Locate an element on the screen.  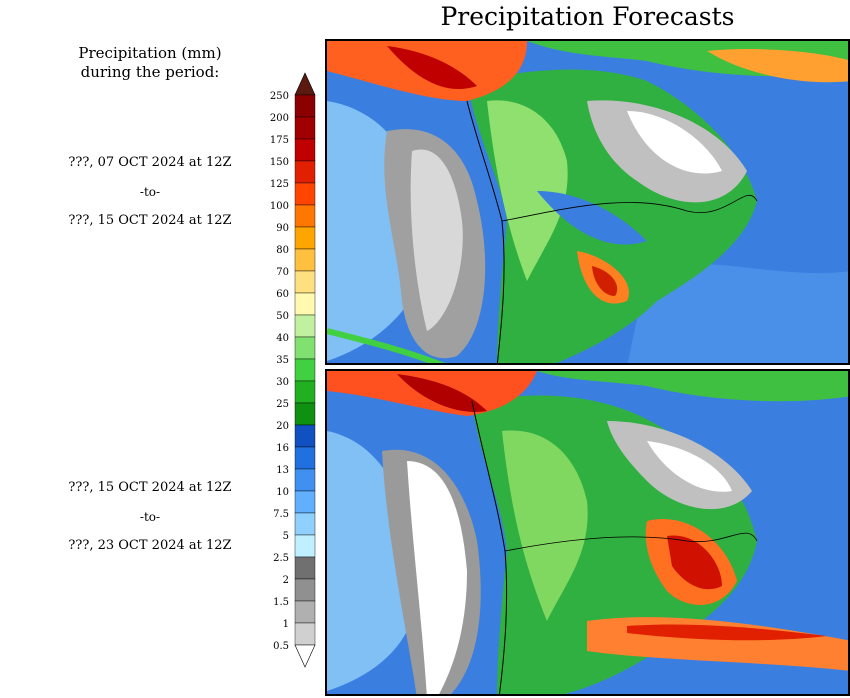
colorbar-tick-label: 80 is located at coordinates (282, 250).